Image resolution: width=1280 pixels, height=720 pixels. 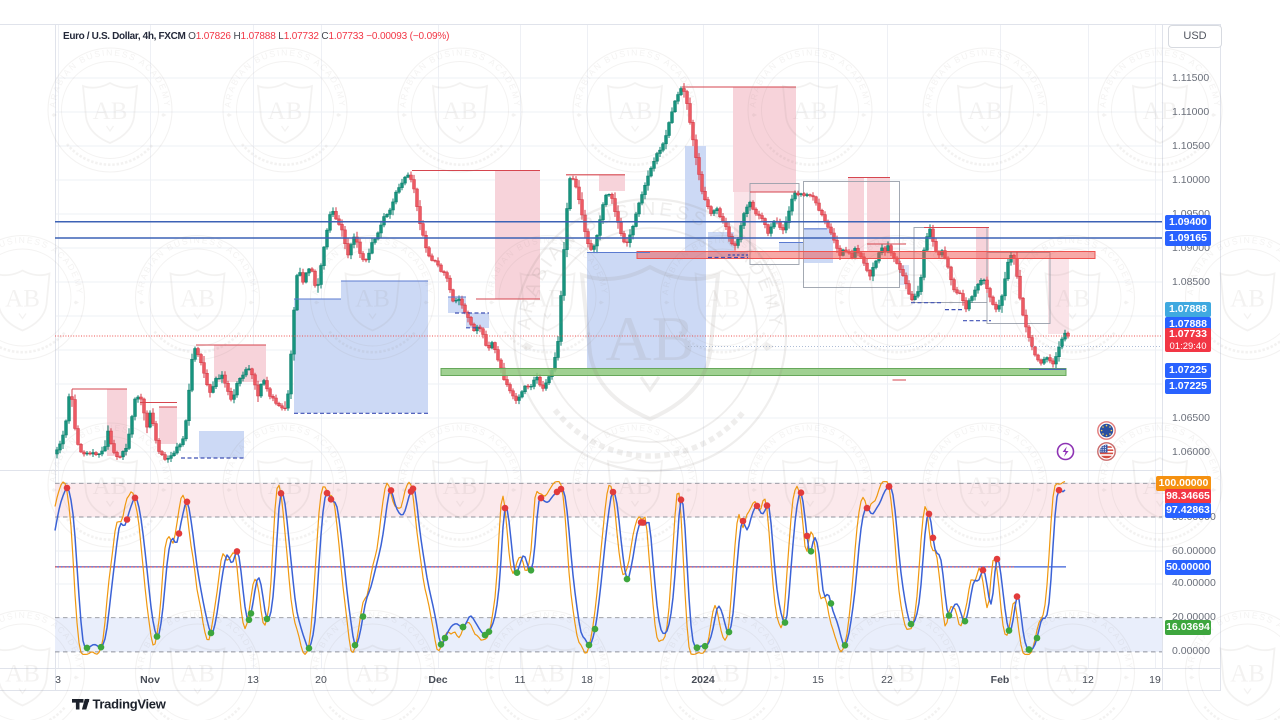 What do you see at coordinates (650, 338) in the screenshot?
I see `svg-text: AB` at bounding box center [650, 338].